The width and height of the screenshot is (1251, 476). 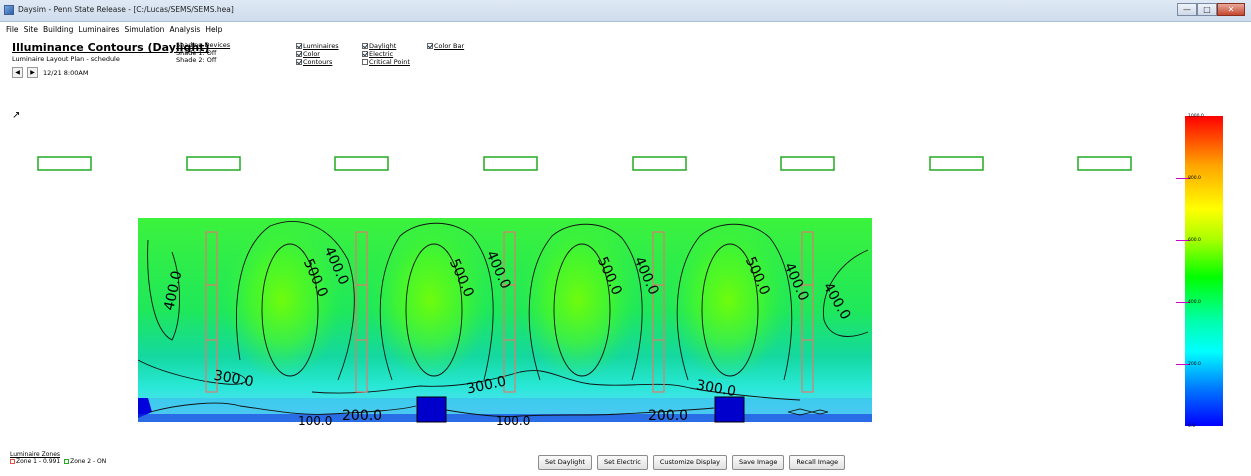 I want to click on next-time-button: ▶, so click(x=32, y=72).